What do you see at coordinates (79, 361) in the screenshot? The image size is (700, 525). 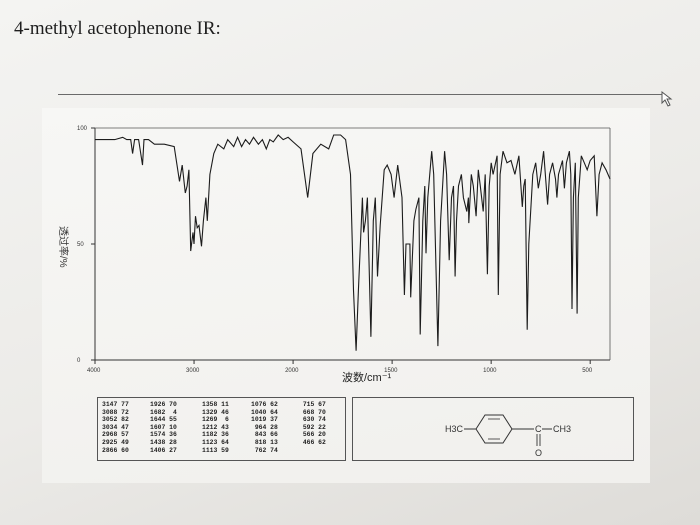 I see `y-tick-label: 0` at bounding box center [79, 361].